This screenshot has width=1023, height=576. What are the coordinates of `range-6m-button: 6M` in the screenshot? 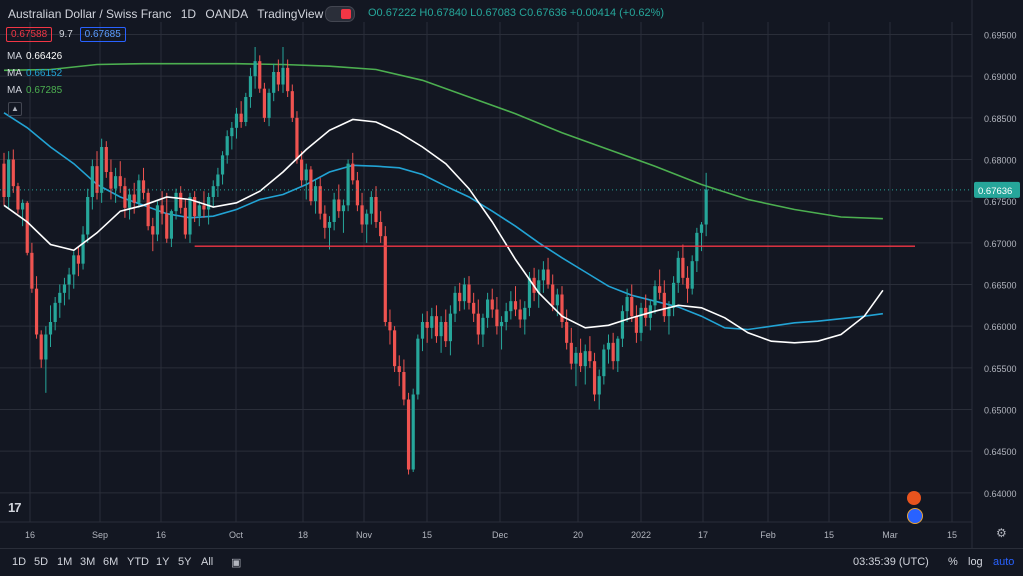 It's located at (111, 562).